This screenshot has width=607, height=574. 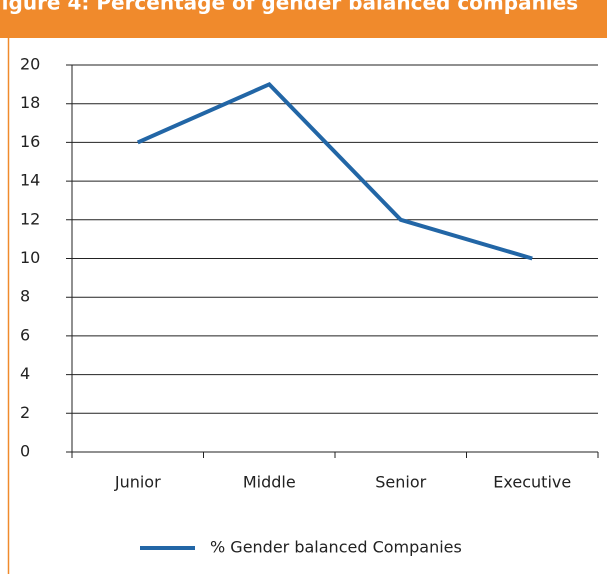 What do you see at coordinates (30, 64) in the screenshot?
I see `y-tick-label: 20` at bounding box center [30, 64].